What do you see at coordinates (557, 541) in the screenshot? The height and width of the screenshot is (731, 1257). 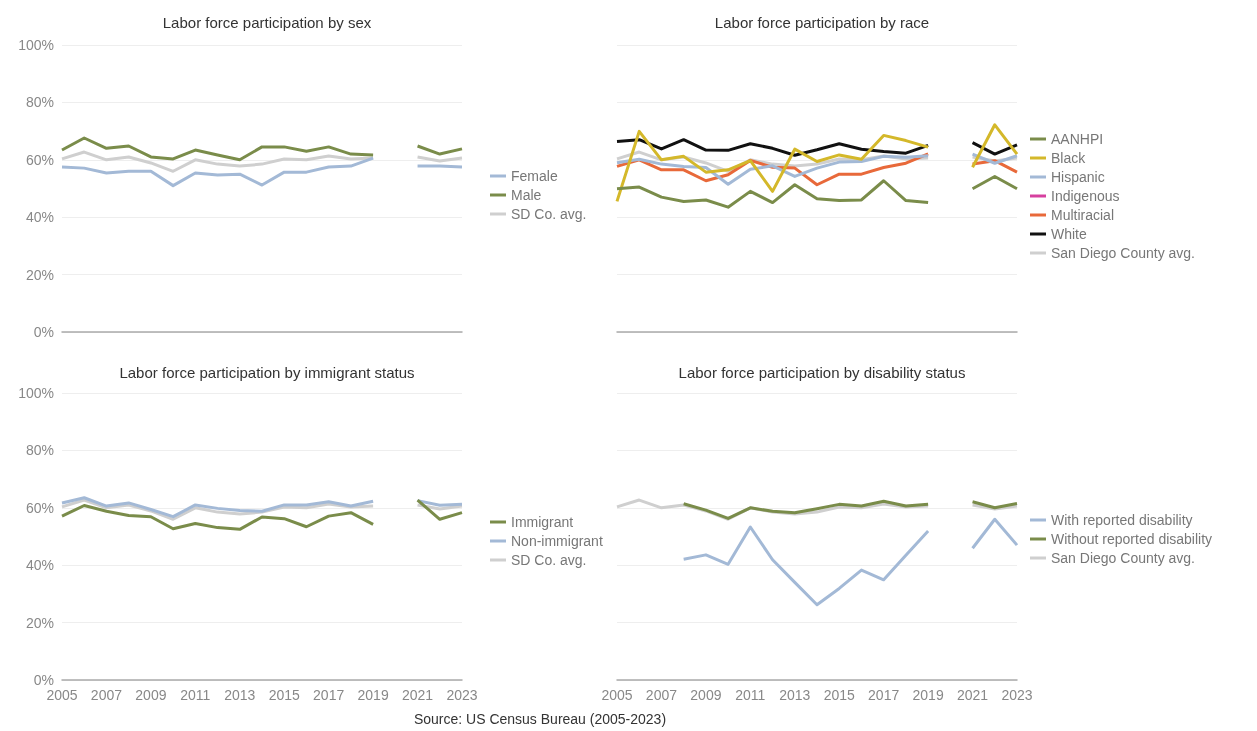 I see `legend-label: Non-immigrant` at bounding box center [557, 541].